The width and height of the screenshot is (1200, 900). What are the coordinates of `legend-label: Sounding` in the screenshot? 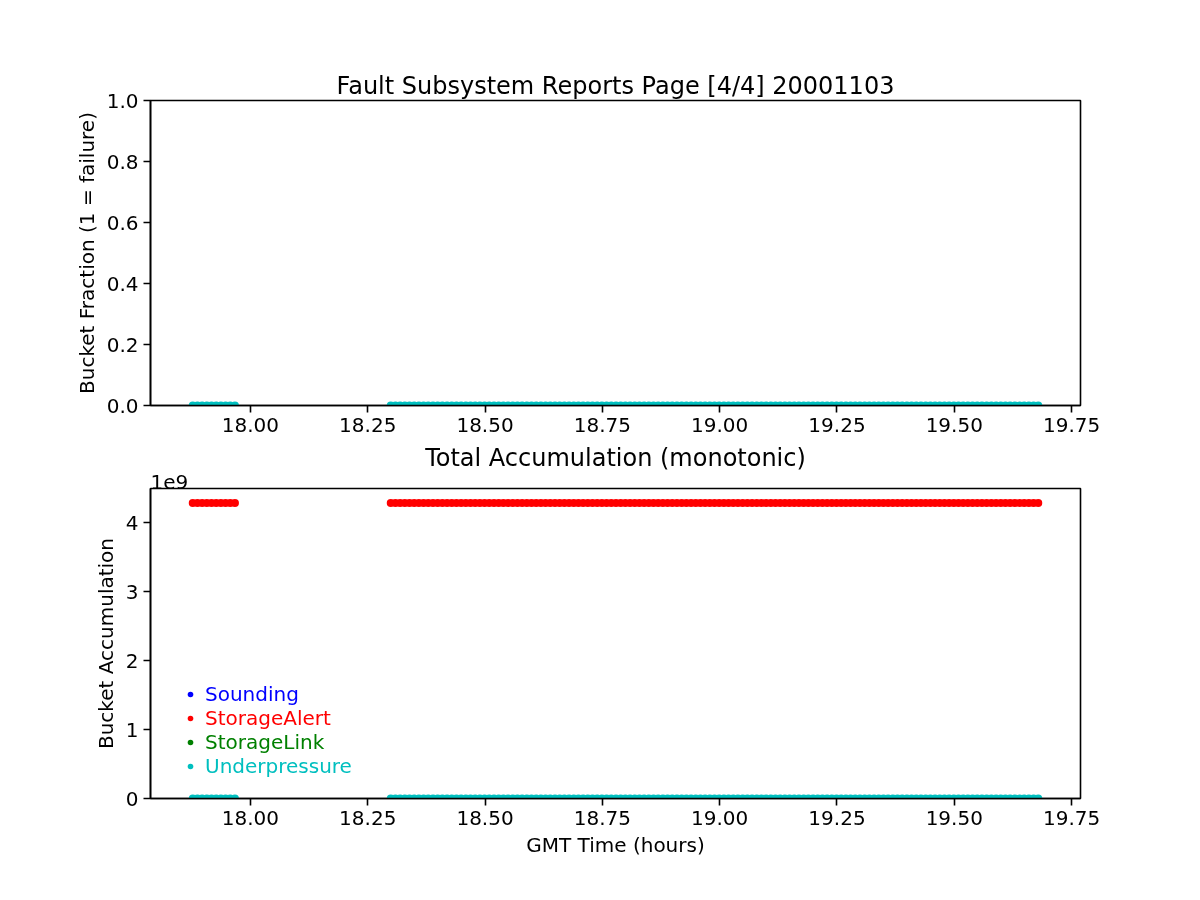 It's located at (252, 694).